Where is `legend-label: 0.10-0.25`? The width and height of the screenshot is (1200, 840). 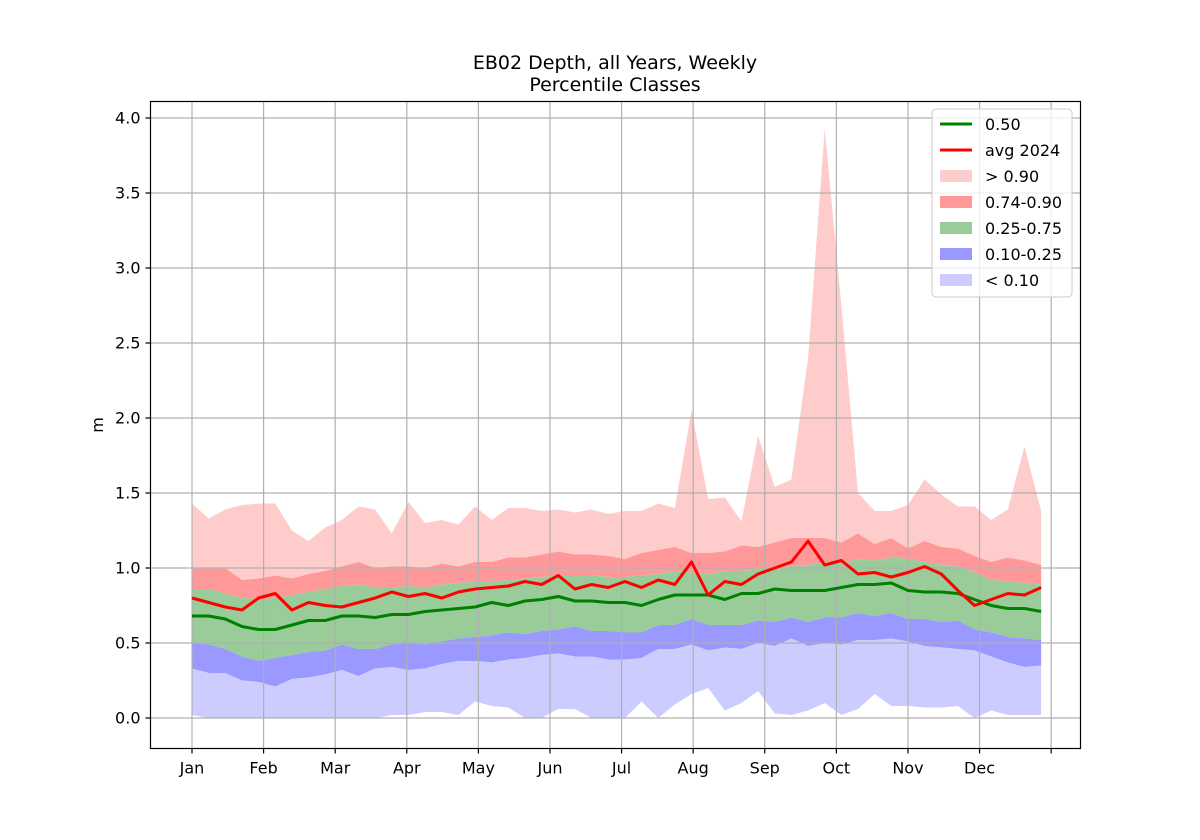
legend-label: 0.10-0.25 is located at coordinates (1023, 254).